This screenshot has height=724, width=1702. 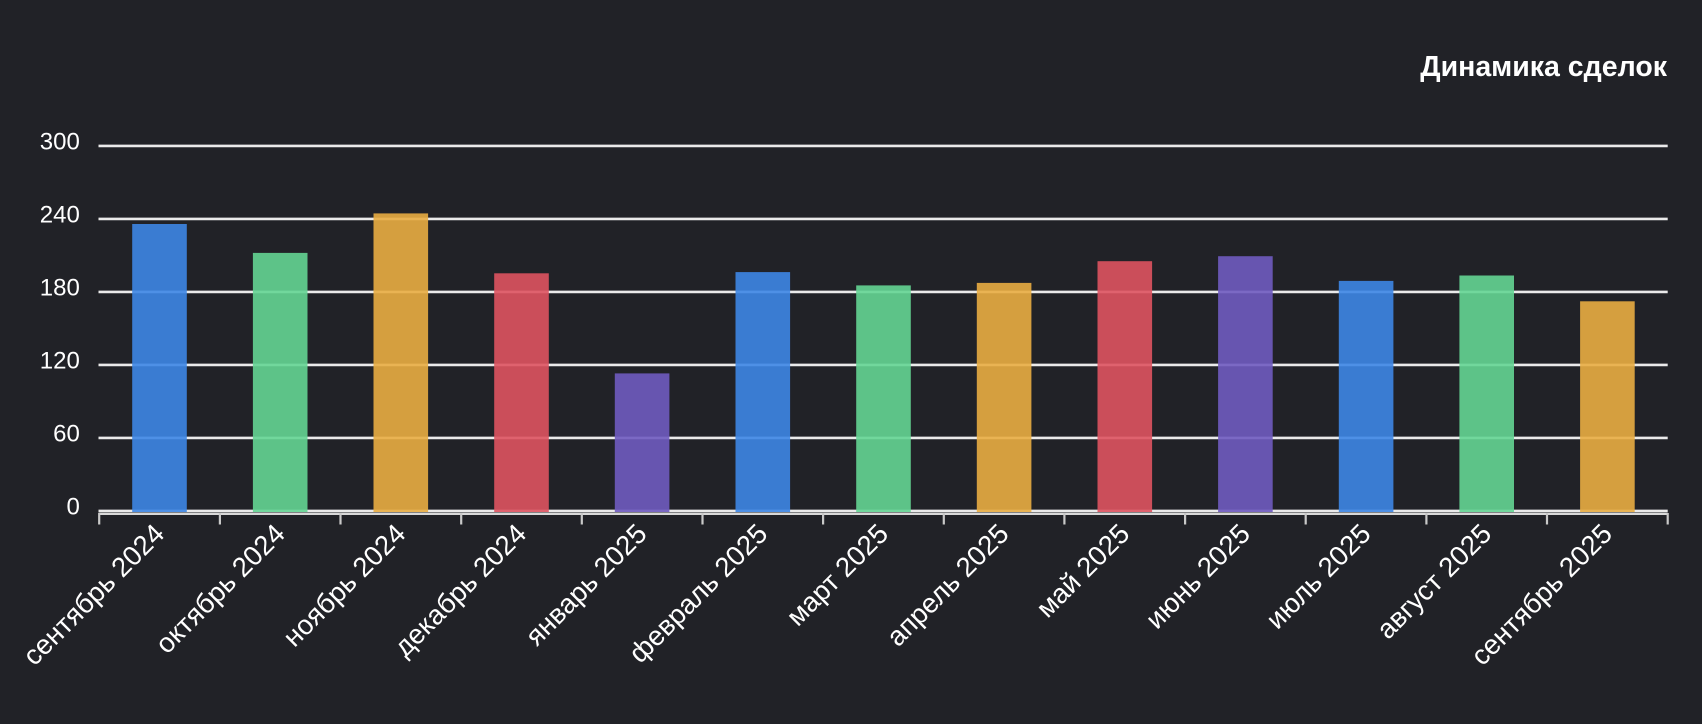 I want to click on svg-text: 0, so click(x=72, y=506).